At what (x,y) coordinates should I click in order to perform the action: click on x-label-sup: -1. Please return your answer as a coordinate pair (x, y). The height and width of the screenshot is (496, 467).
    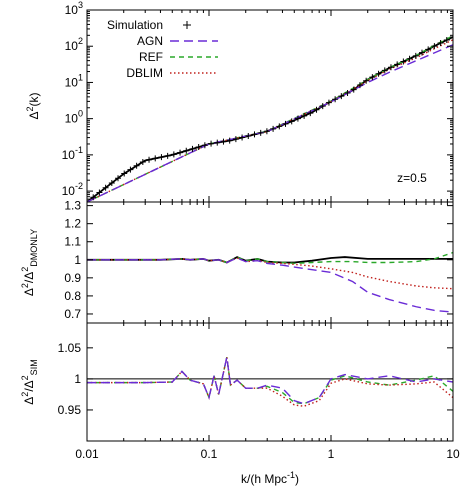
    Looking at the image, I should click on (291, 475).